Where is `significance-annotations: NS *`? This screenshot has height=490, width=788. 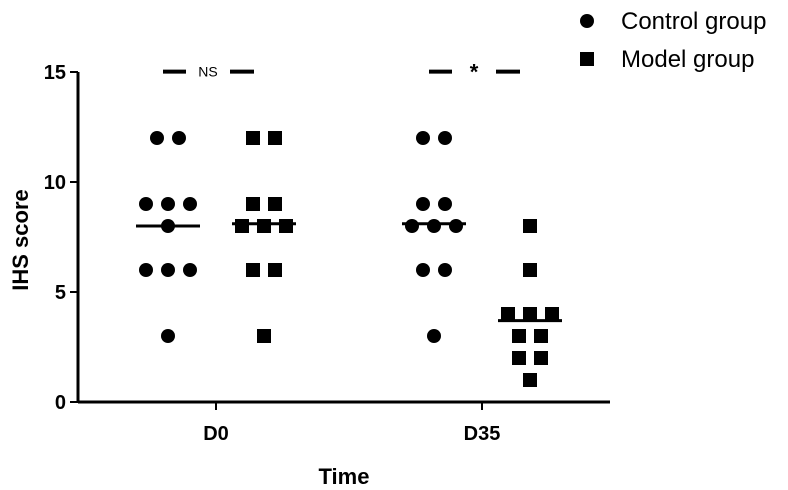 significance-annotations: NS * is located at coordinates (341, 72).